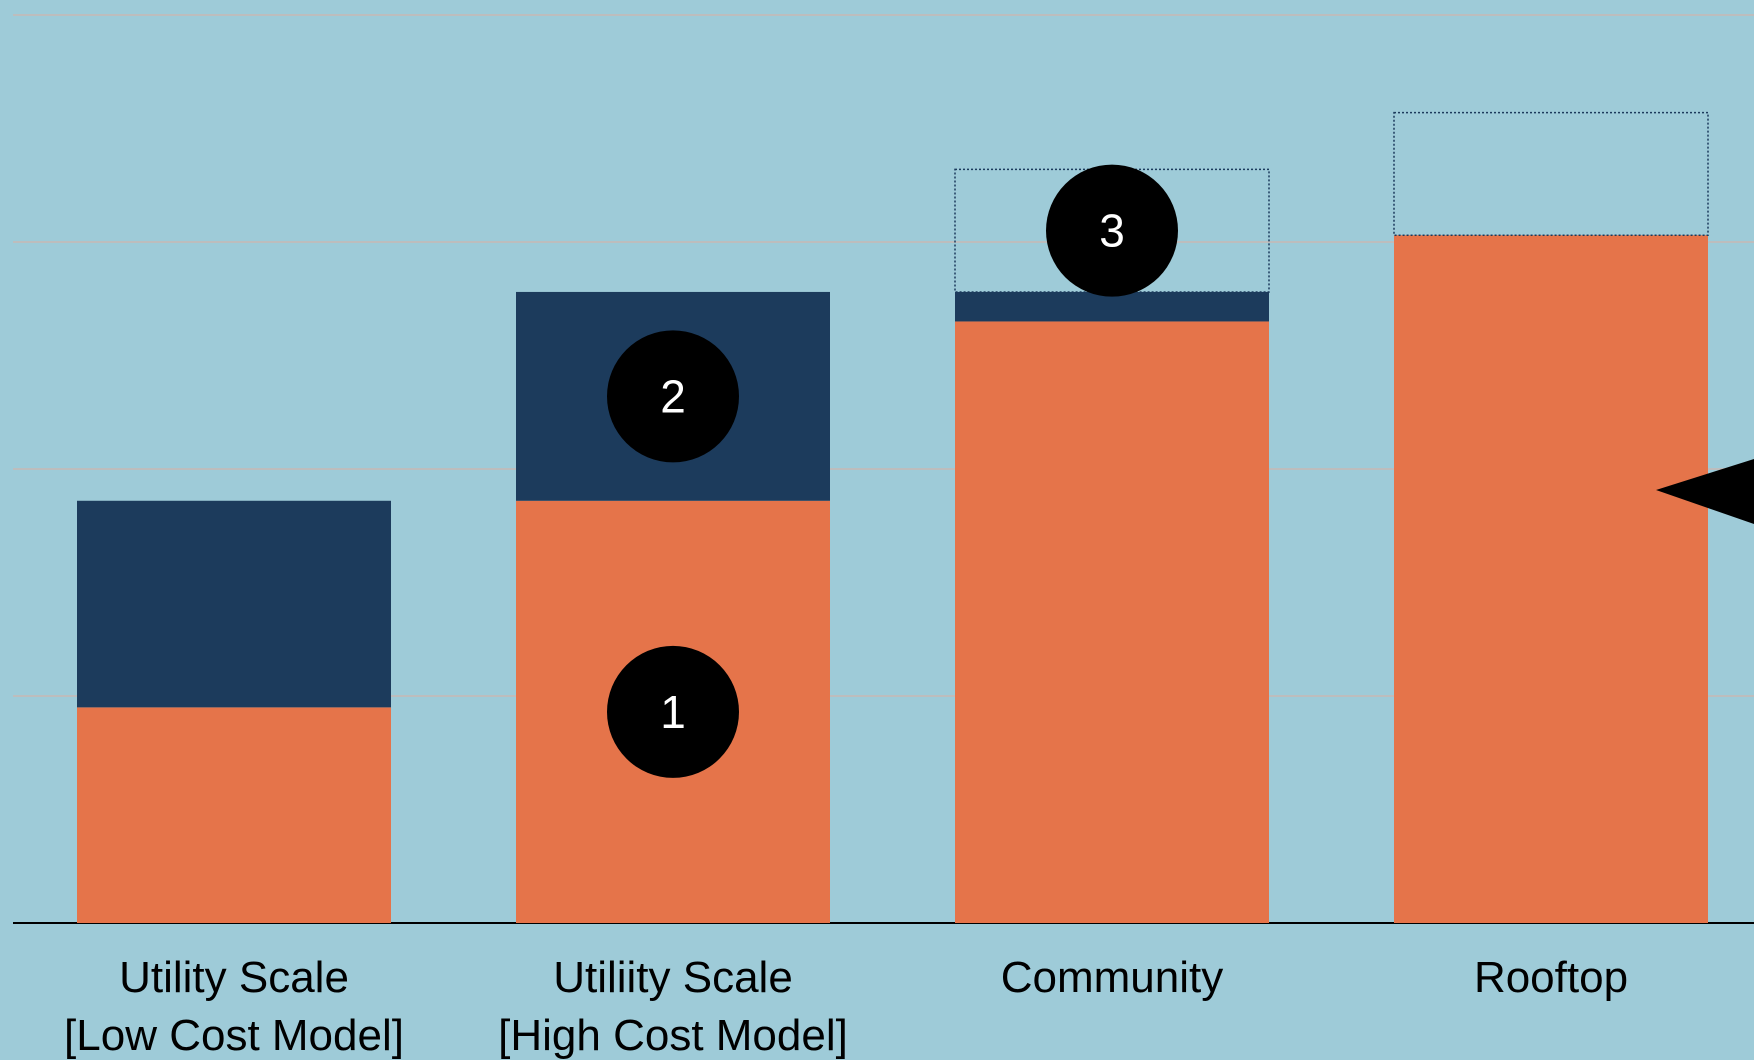  What do you see at coordinates (234, 1006) in the screenshot?
I see `x-tick-label: Utility Scale [Low Cost Model]` at bounding box center [234, 1006].